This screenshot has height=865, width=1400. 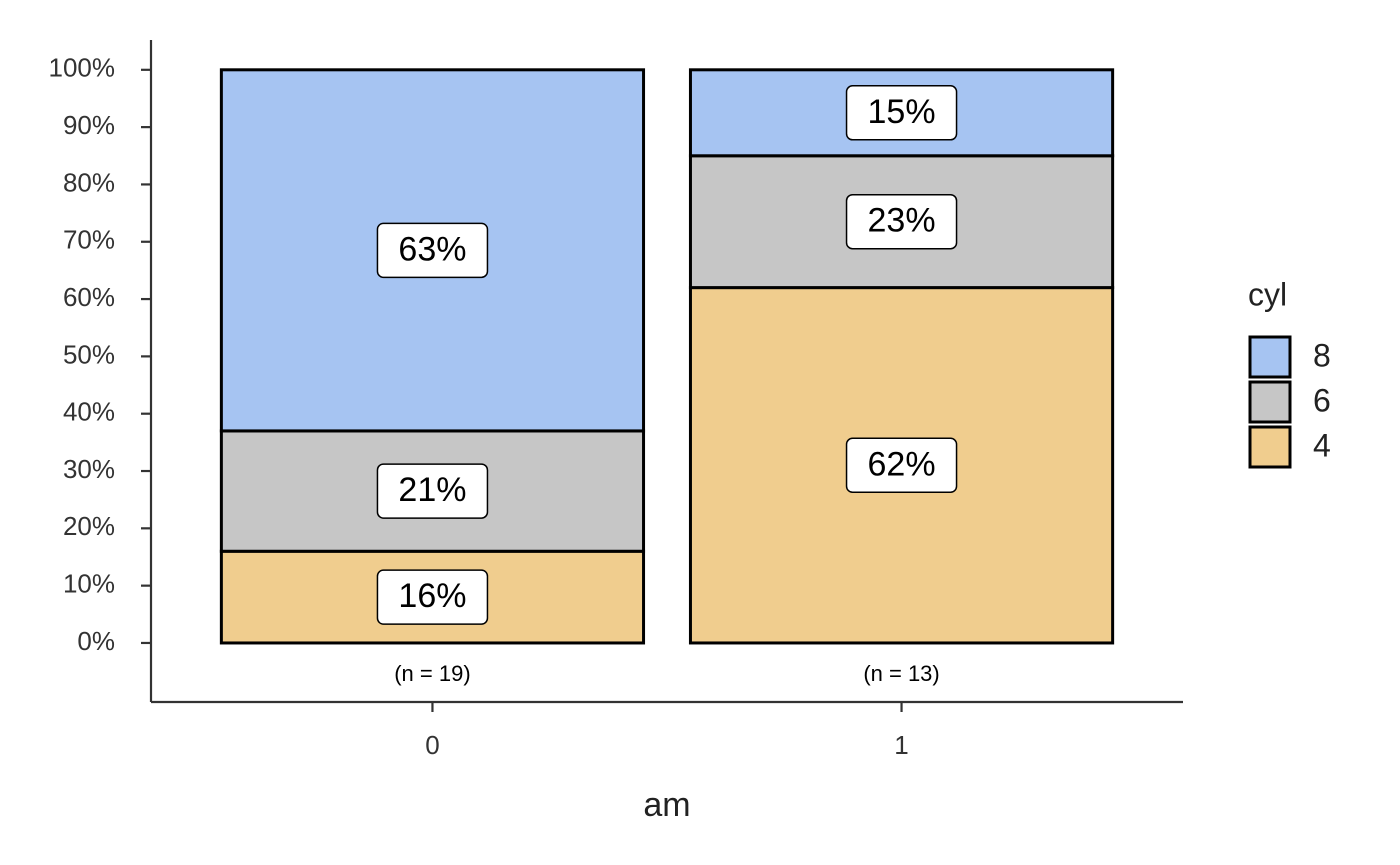 What do you see at coordinates (432, 673) in the screenshot?
I see `annotation: (n = 19)` at bounding box center [432, 673].